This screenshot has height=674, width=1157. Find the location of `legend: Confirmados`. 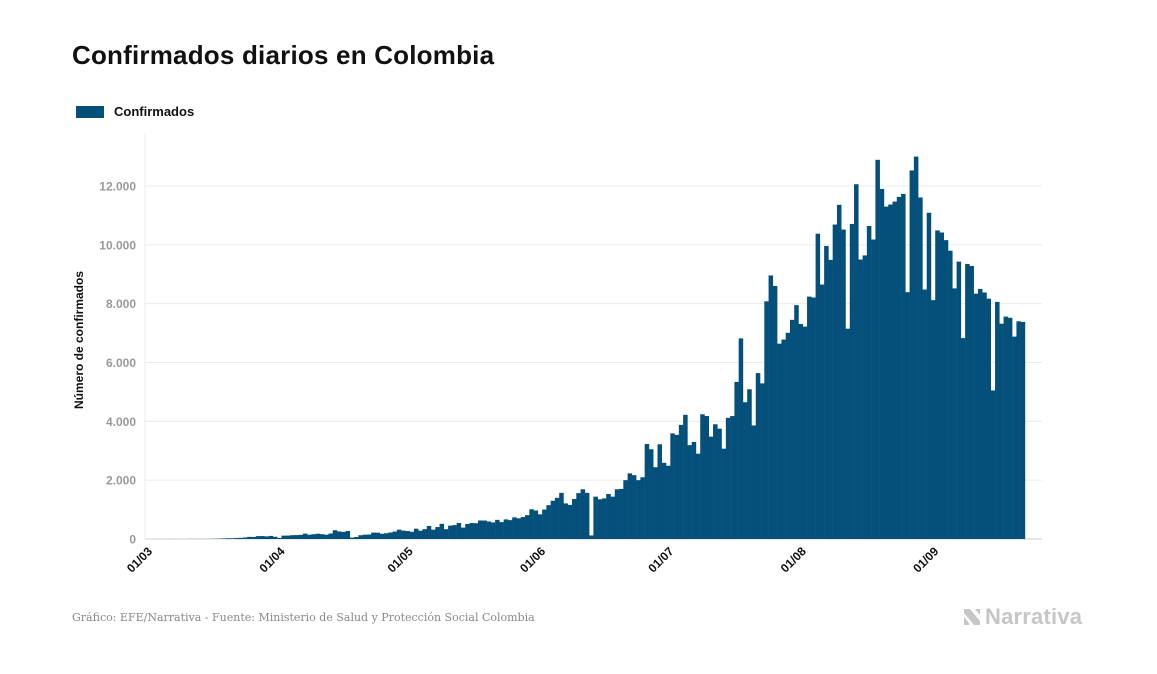

legend: Confirmados is located at coordinates (135, 111).